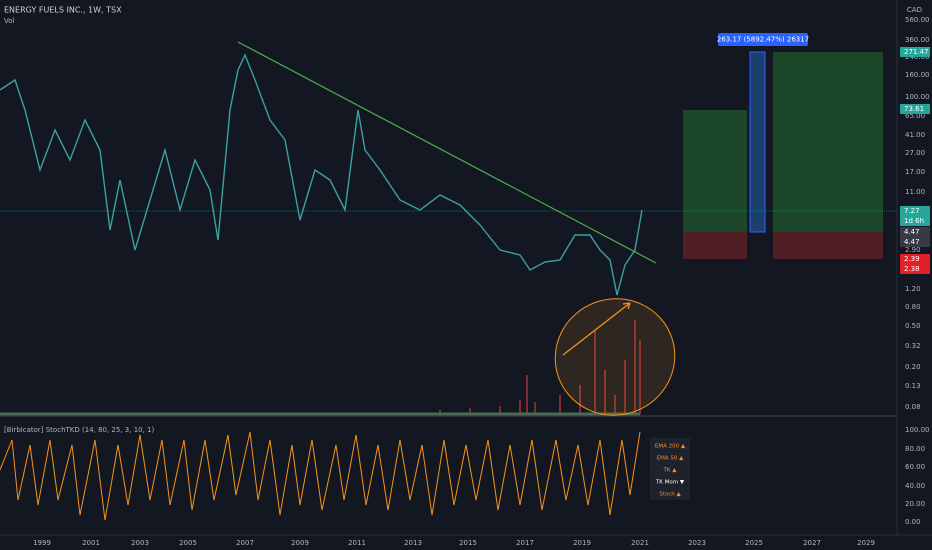  What do you see at coordinates (915, 486) in the screenshot?
I see `indicator-tick-label: 40.00` at bounding box center [915, 486].